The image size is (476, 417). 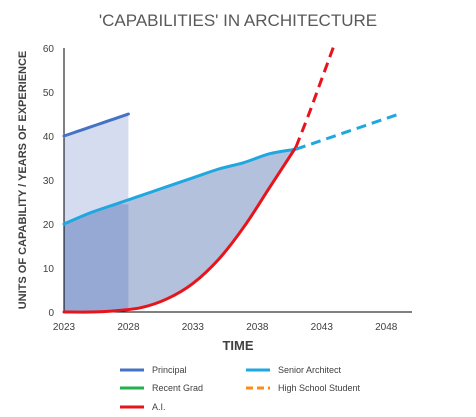 I want to click on a-i-projection-line, so click(x=315, y=95).